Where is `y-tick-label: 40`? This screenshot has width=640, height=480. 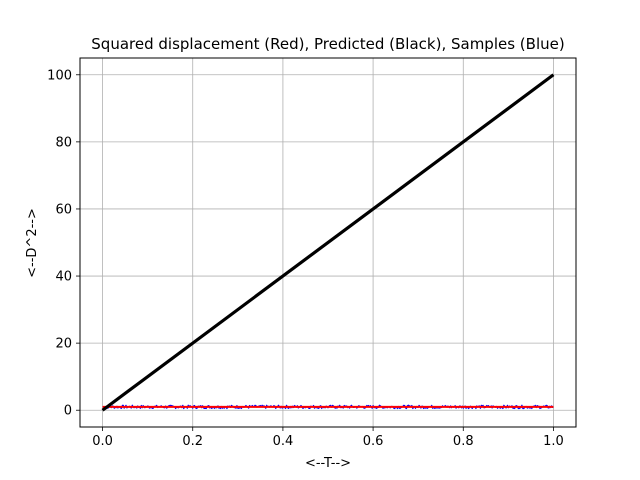
y-tick-label: 40 is located at coordinates (63, 277).